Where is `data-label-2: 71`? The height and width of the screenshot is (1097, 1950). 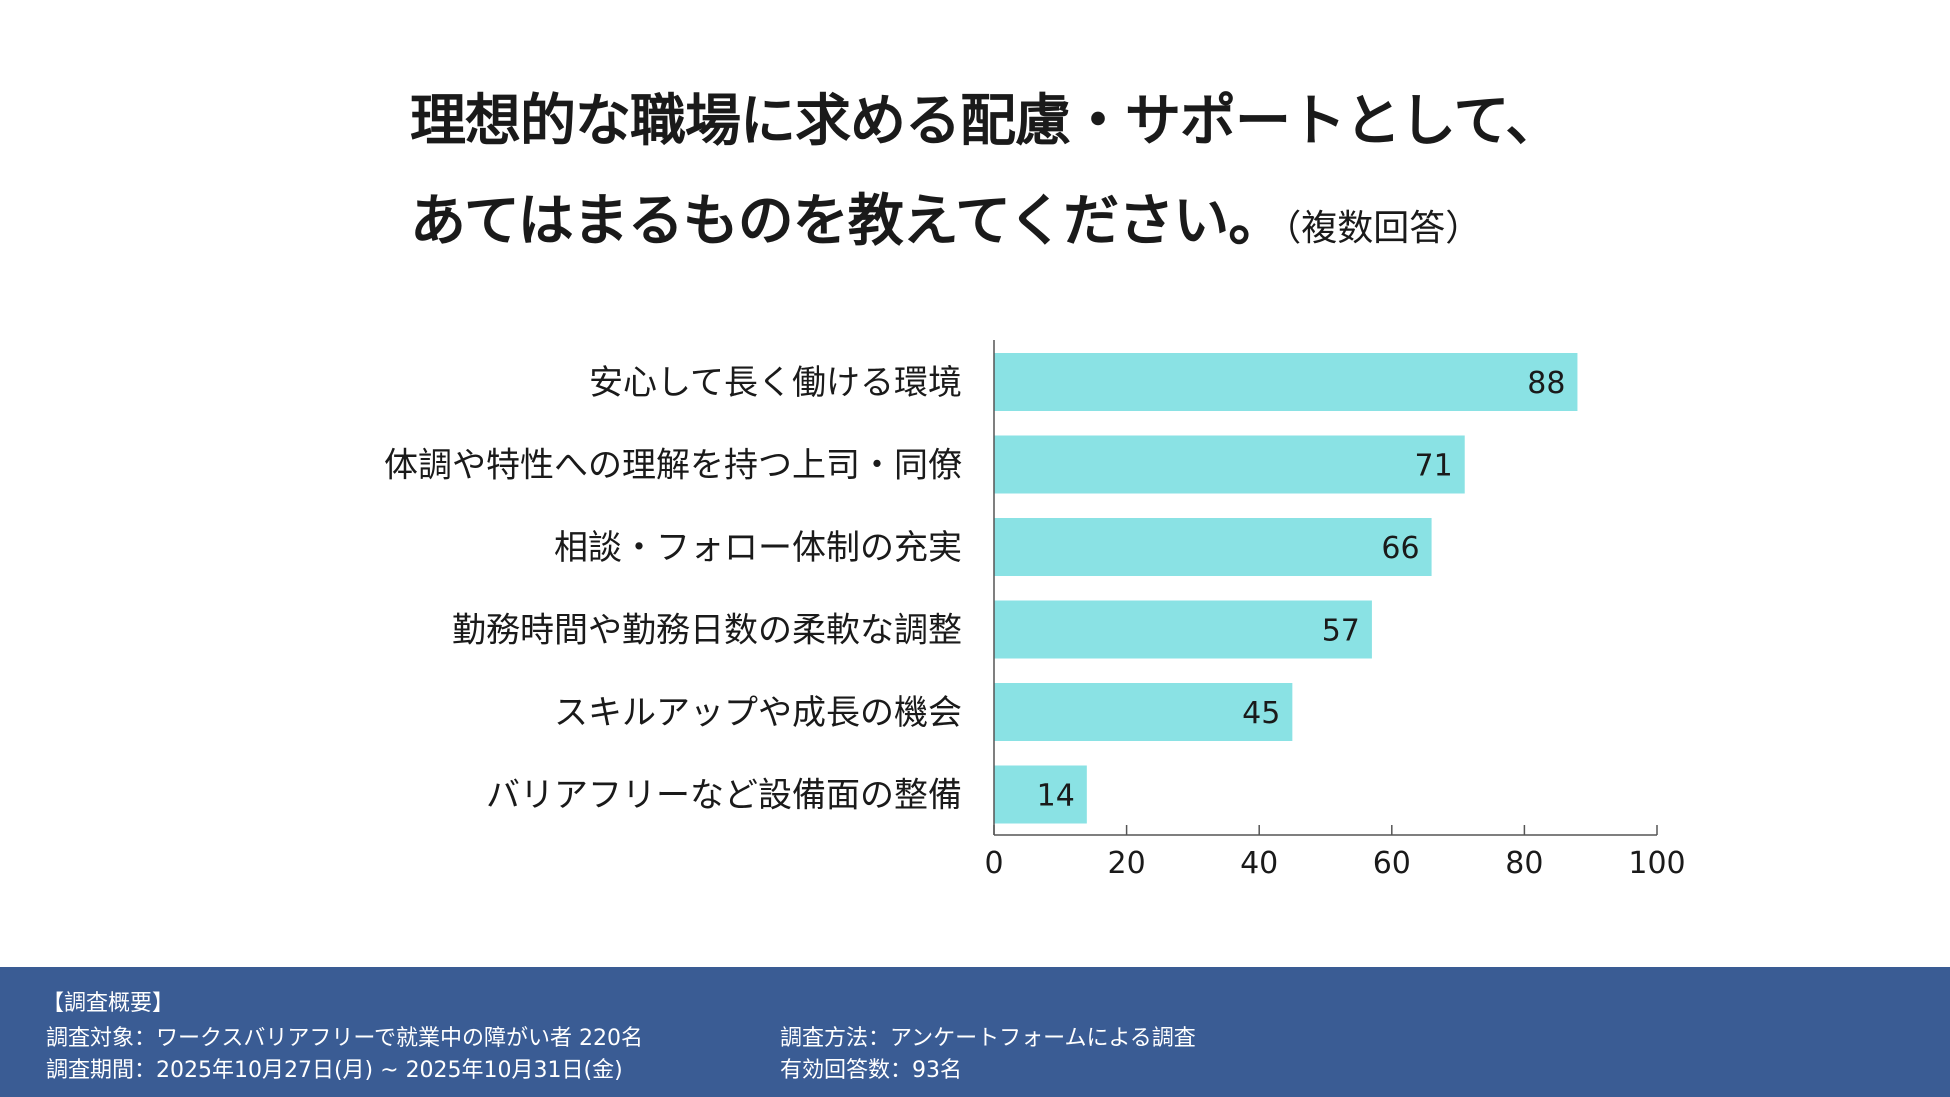
data-label-2: 71 is located at coordinates (1434, 466).